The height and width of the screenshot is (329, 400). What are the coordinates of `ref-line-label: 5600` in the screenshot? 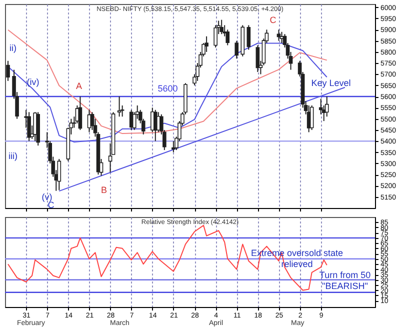 It's located at (168, 89).